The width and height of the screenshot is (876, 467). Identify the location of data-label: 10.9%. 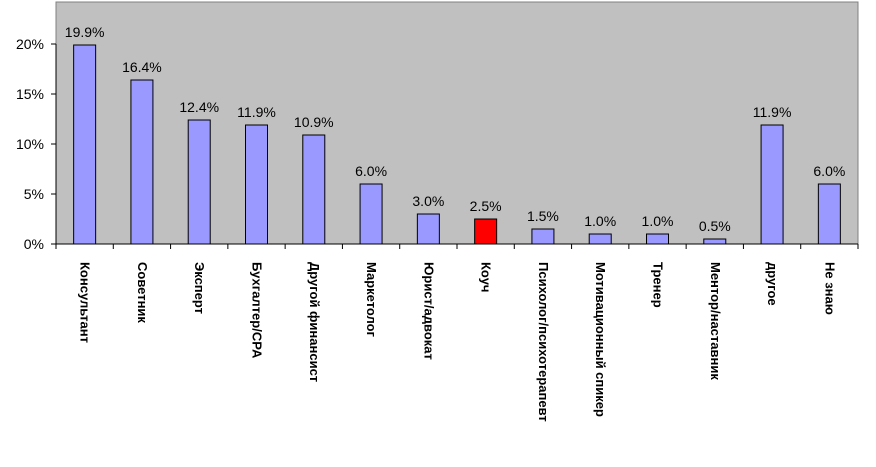
(314, 122).